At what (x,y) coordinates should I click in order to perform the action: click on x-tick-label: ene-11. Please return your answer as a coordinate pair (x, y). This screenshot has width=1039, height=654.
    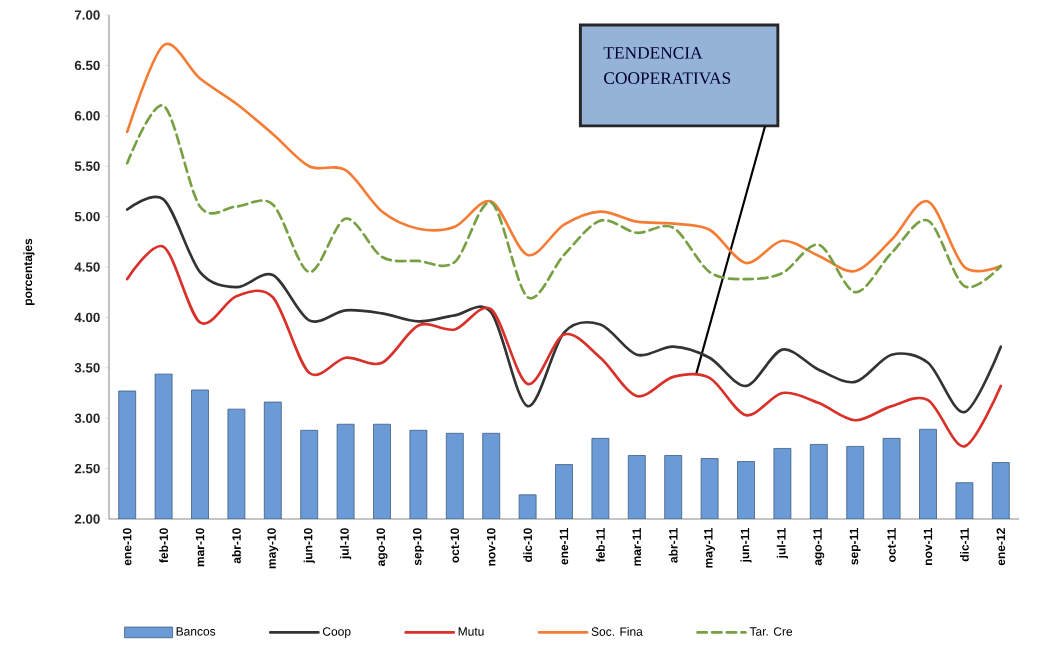
    Looking at the image, I should click on (564, 546).